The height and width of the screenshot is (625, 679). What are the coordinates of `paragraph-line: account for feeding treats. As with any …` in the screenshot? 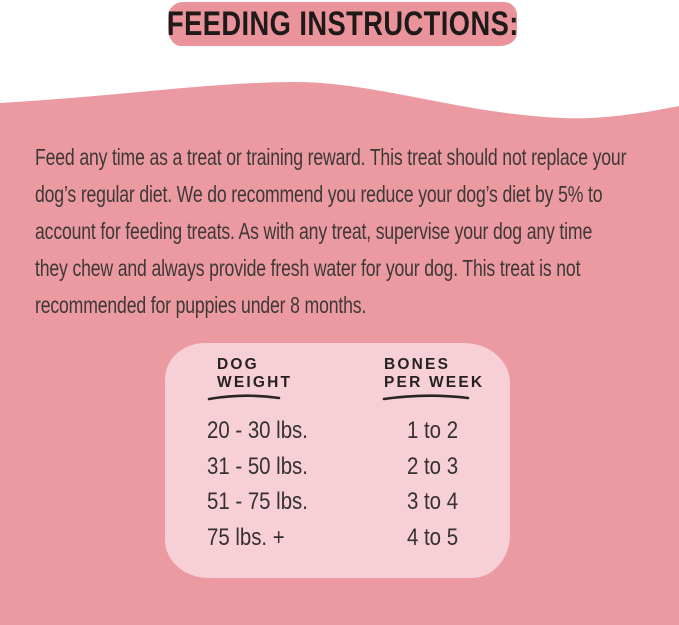 It's located at (314, 231).